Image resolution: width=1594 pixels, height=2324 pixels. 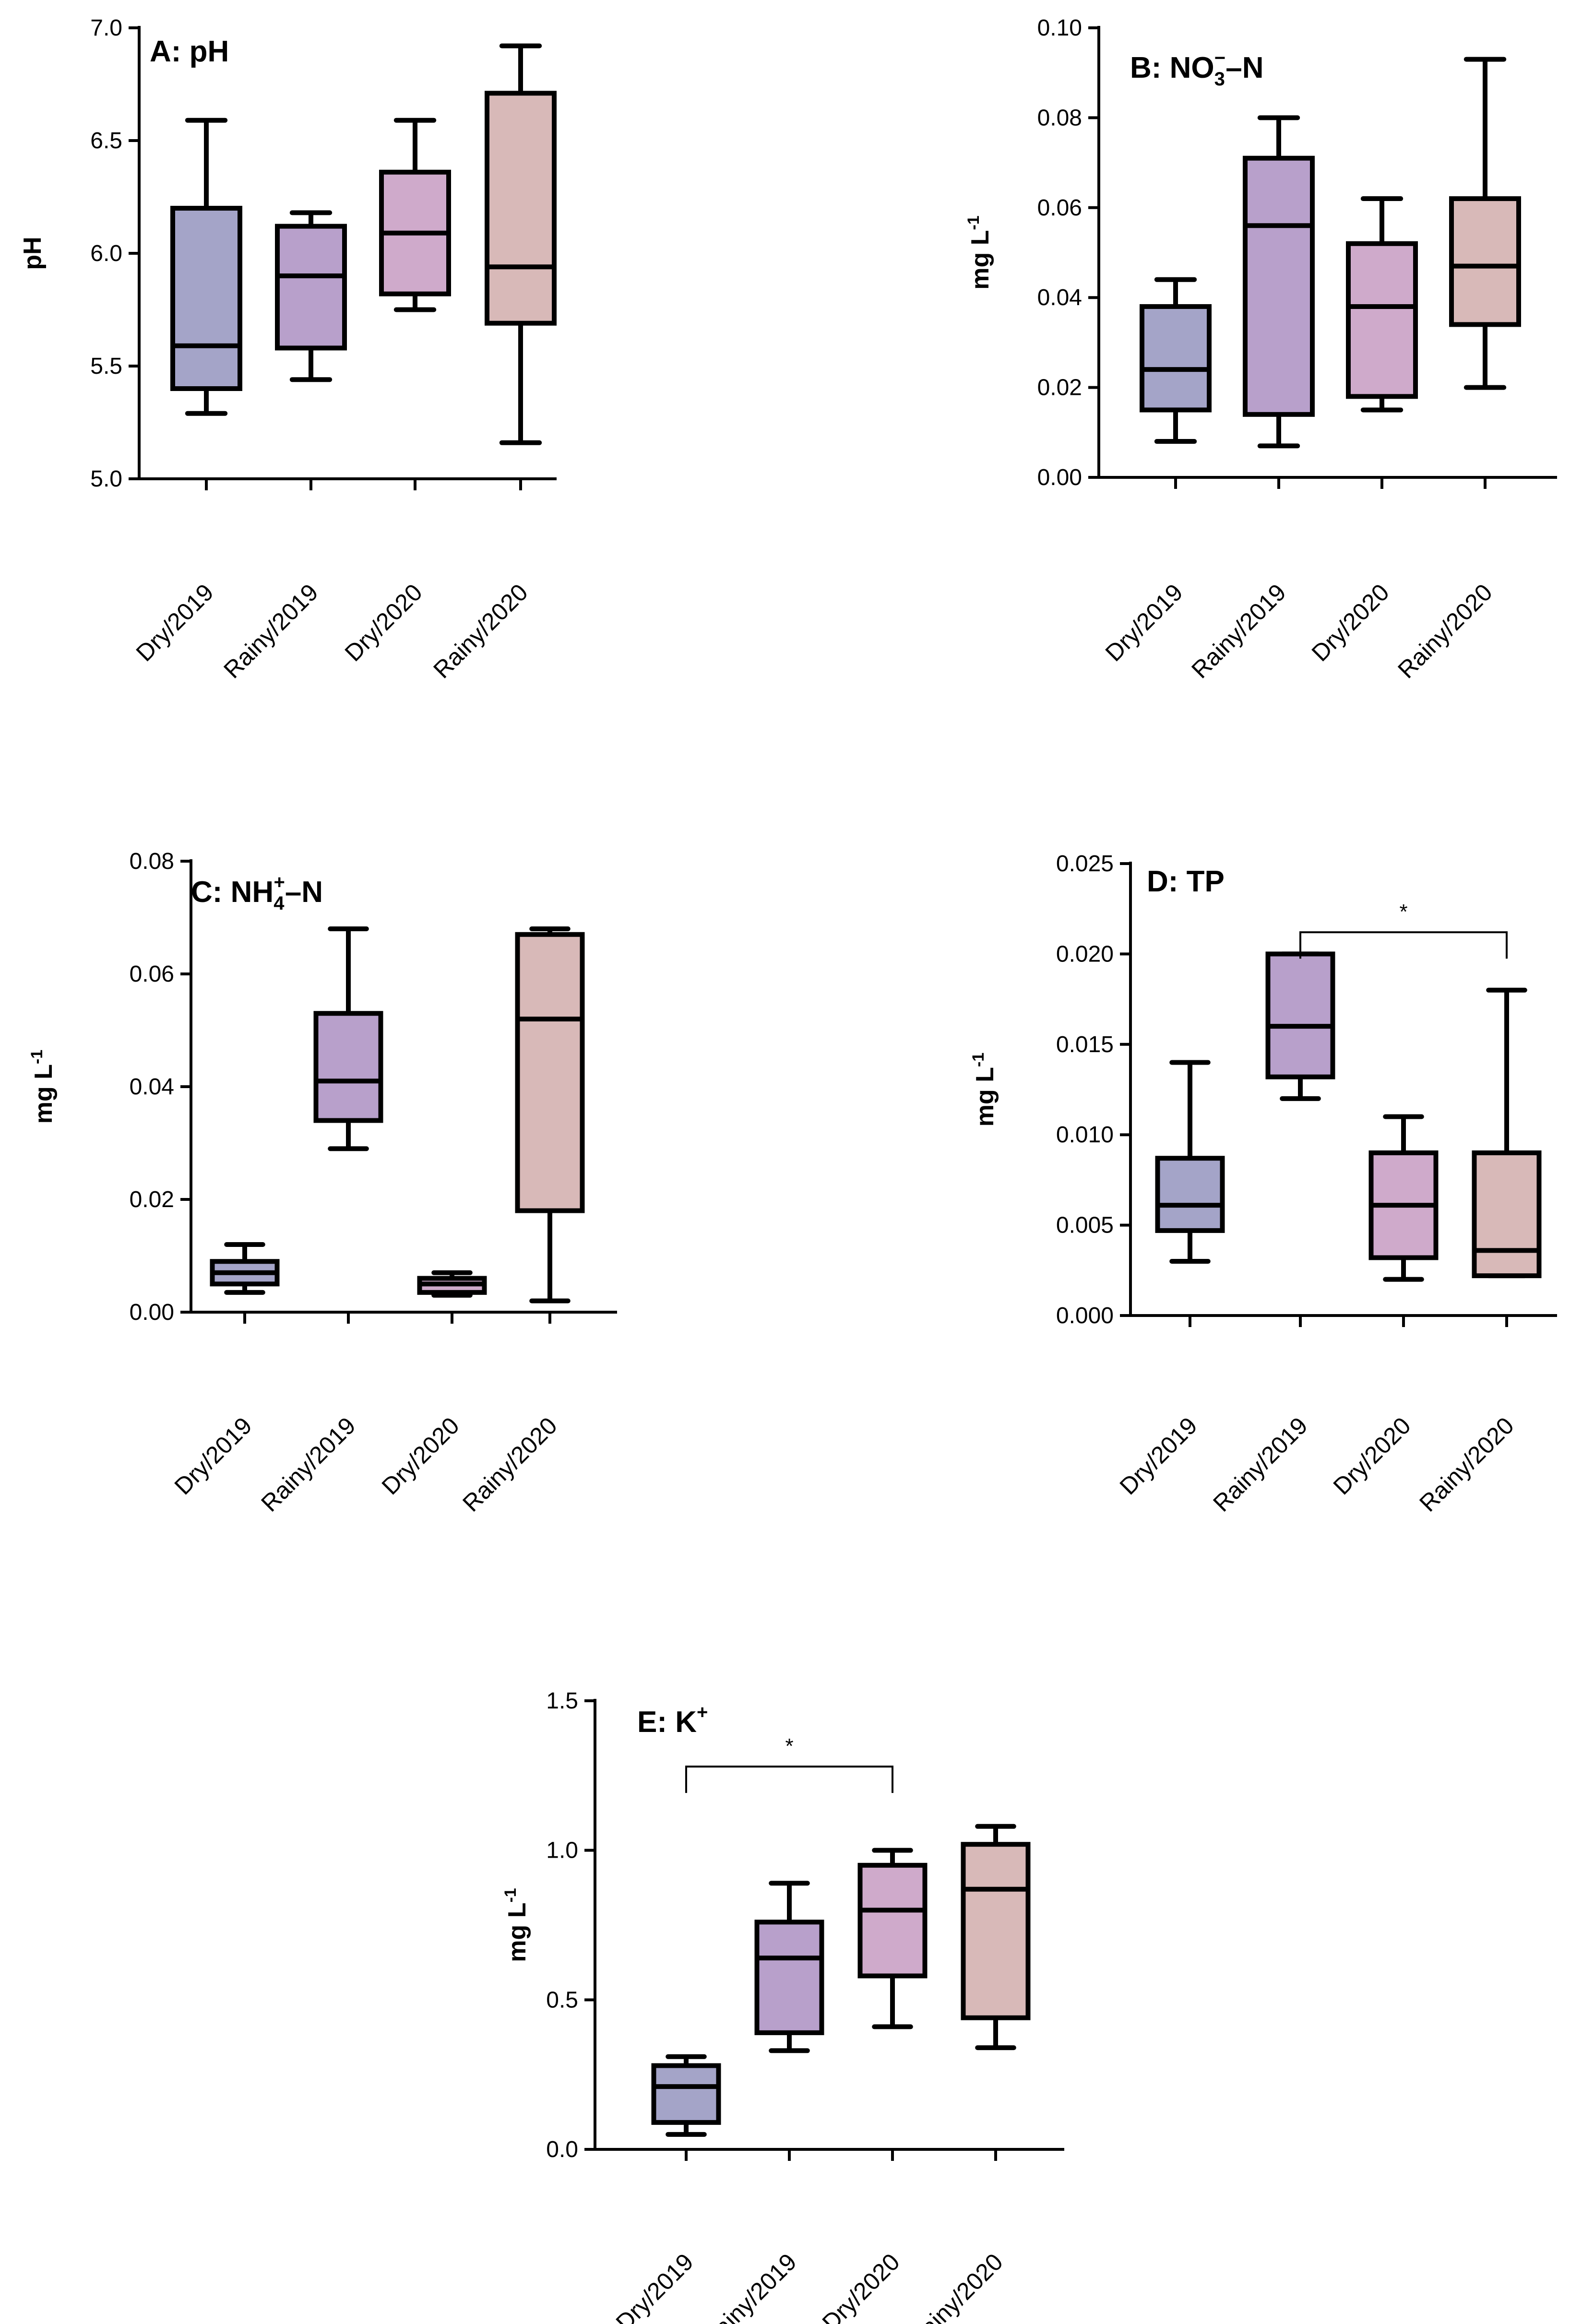 I want to click on panel-d-y-tick-label: 0.015, so click(x=1085, y=1044).